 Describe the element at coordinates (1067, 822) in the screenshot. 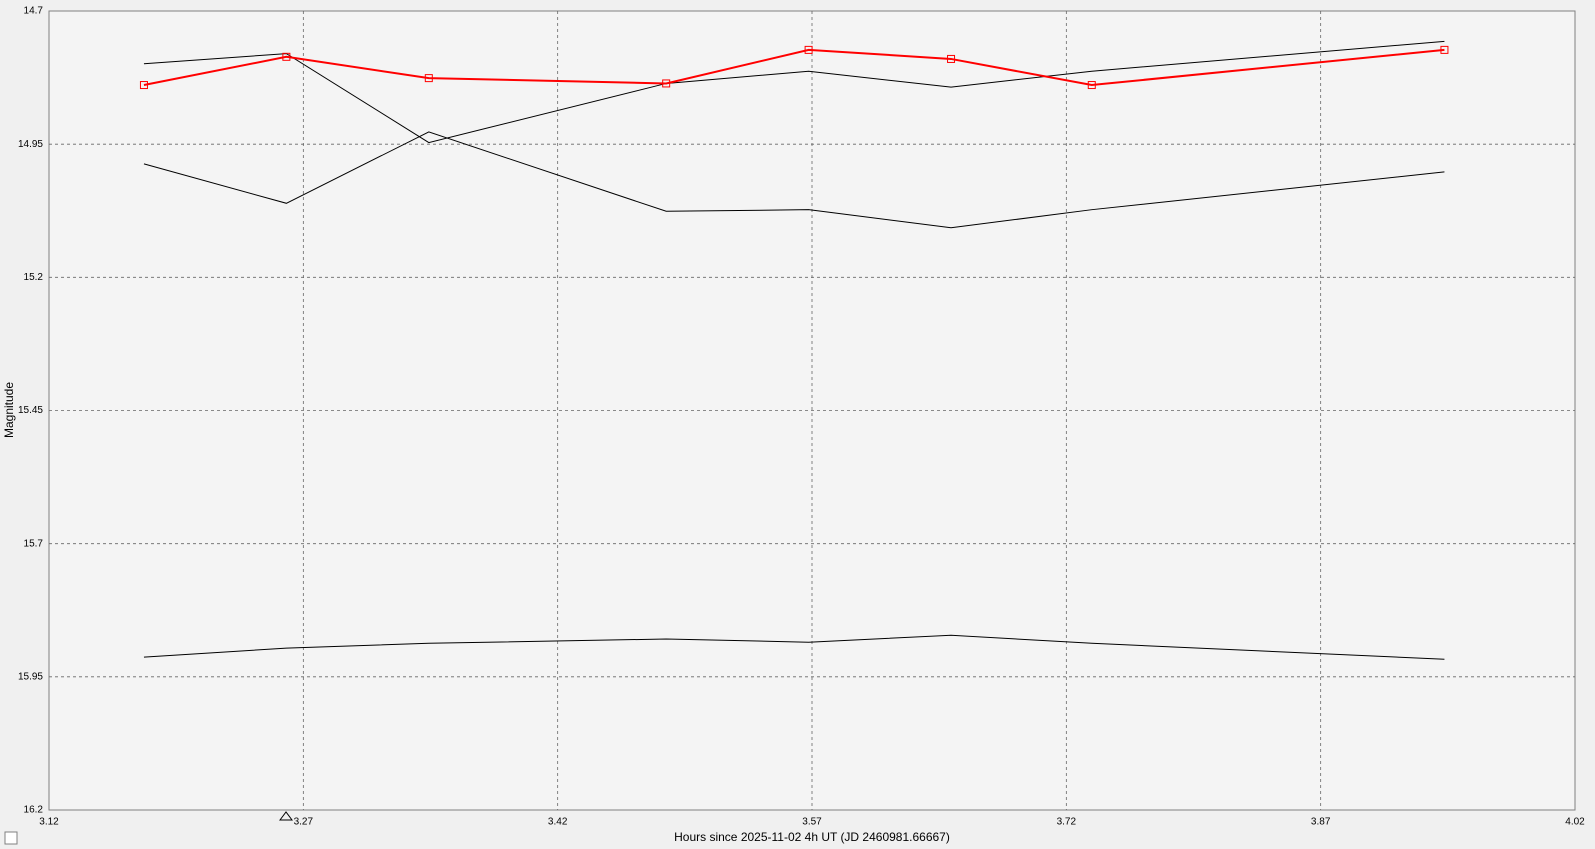

I see `x-tick-label: 3.72` at that location.